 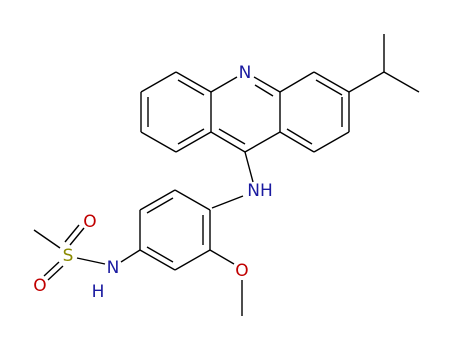 I want to click on atom-label: NH, so click(x=260, y=191).